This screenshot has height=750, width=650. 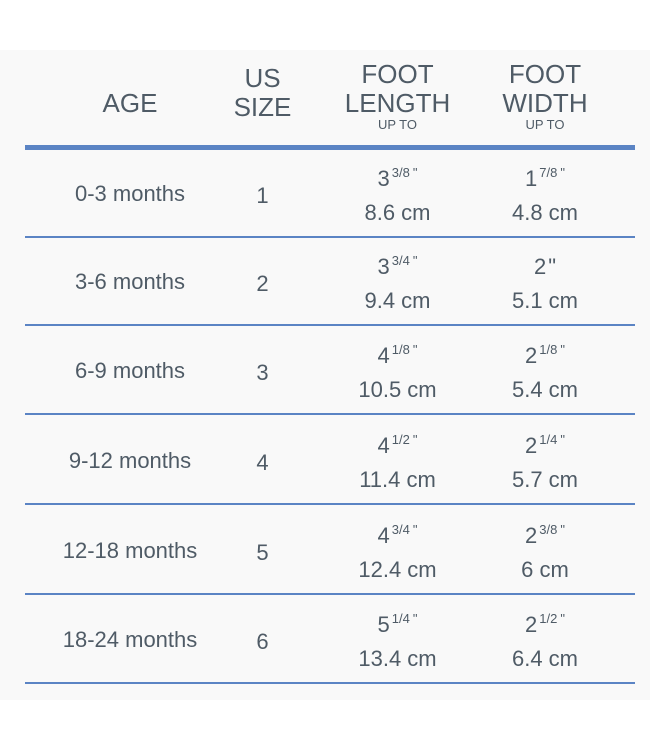 I want to click on age-cell: 18-24 months, so click(x=130, y=640).